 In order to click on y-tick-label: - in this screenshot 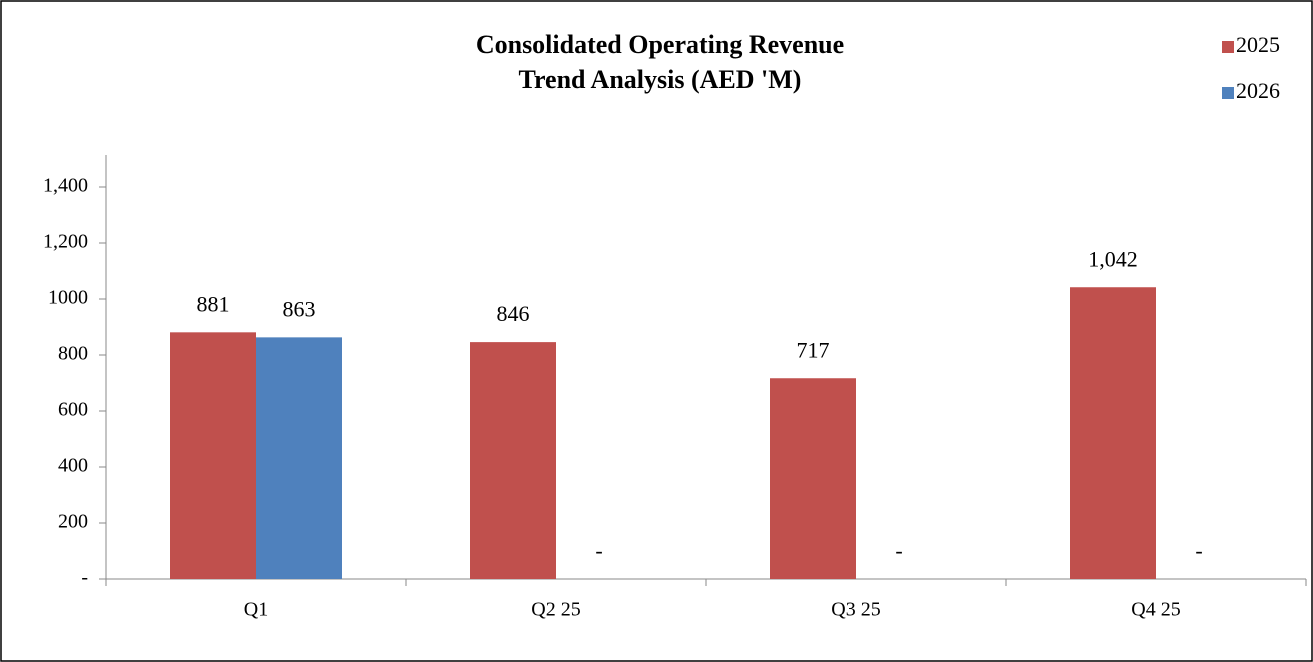, I will do `click(84, 578)`.